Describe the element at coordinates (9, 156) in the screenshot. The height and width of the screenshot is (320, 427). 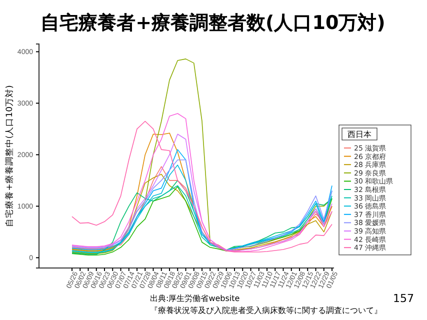
I see `y-axis-title: 自宅療養+療養調整中(人口10万対)` at that location.